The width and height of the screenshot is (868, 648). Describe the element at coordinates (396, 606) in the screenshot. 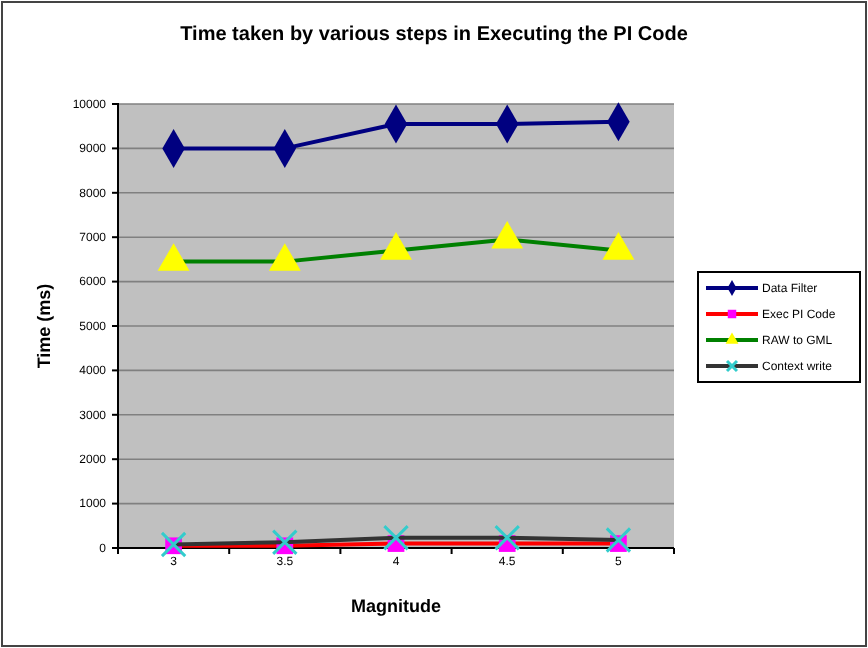

I see `x-axis-title: Magnitude` at that location.